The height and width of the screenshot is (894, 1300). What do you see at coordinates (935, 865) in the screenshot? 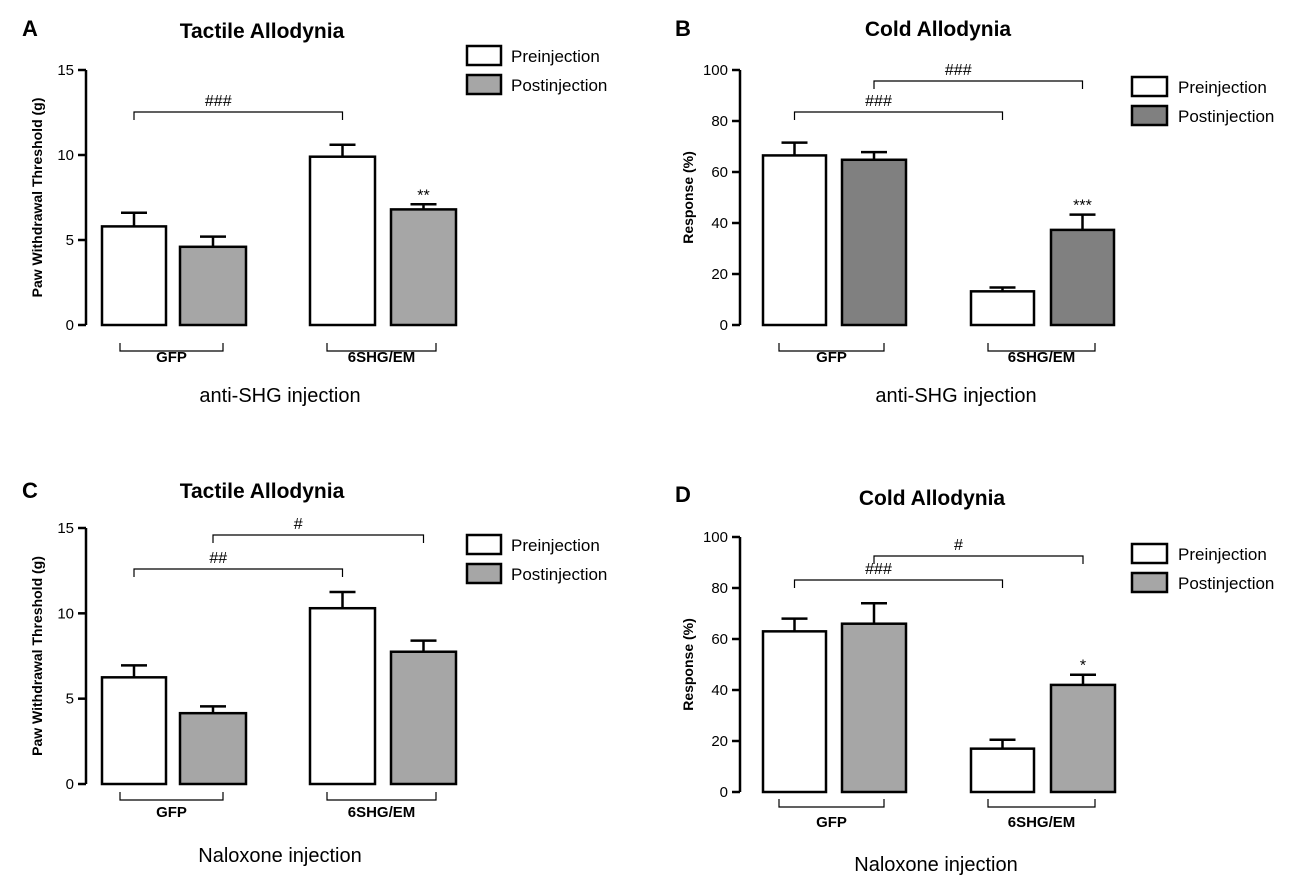
I see `x-axis-label: Naloxone injection` at bounding box center [935, 865].